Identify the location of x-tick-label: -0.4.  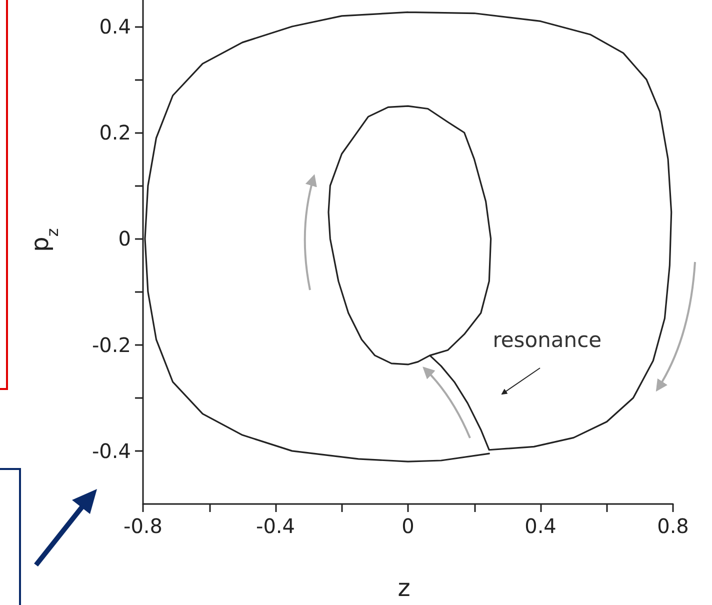
(276, 526).